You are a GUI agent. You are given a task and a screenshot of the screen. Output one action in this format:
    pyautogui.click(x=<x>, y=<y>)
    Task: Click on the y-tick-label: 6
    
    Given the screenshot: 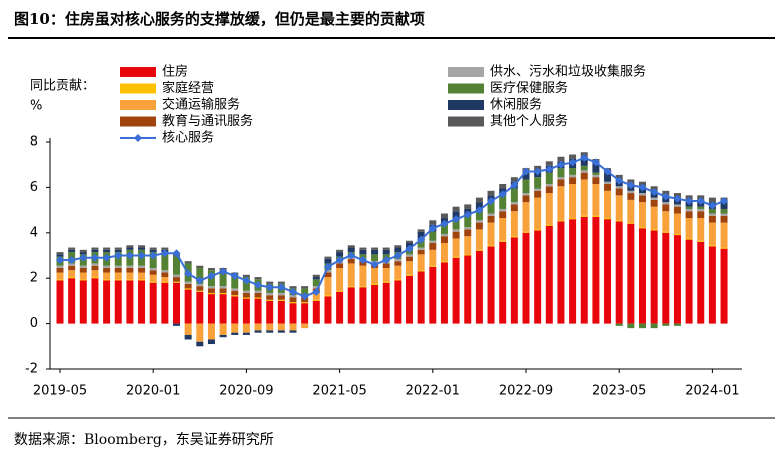 What is the action you would take?
    pyautogui.click(x=34, y=187)
    